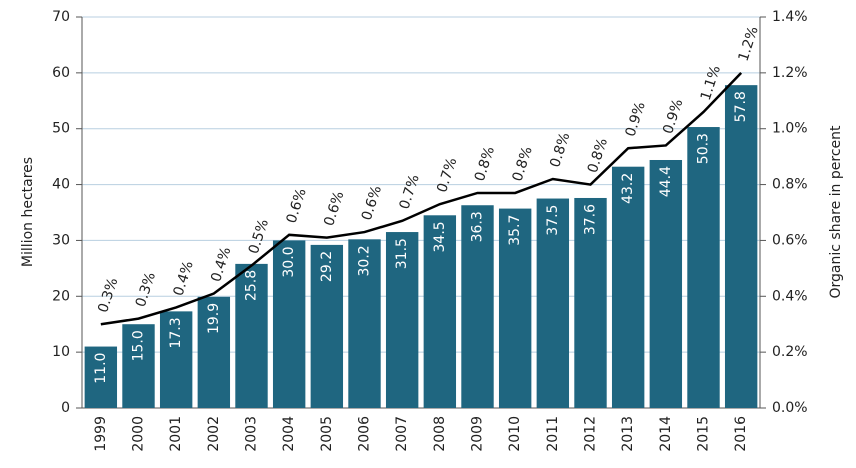  Describe the element at coordinates (61, 352) in the screenshot. I see `y-tick-label: 10` at that location.